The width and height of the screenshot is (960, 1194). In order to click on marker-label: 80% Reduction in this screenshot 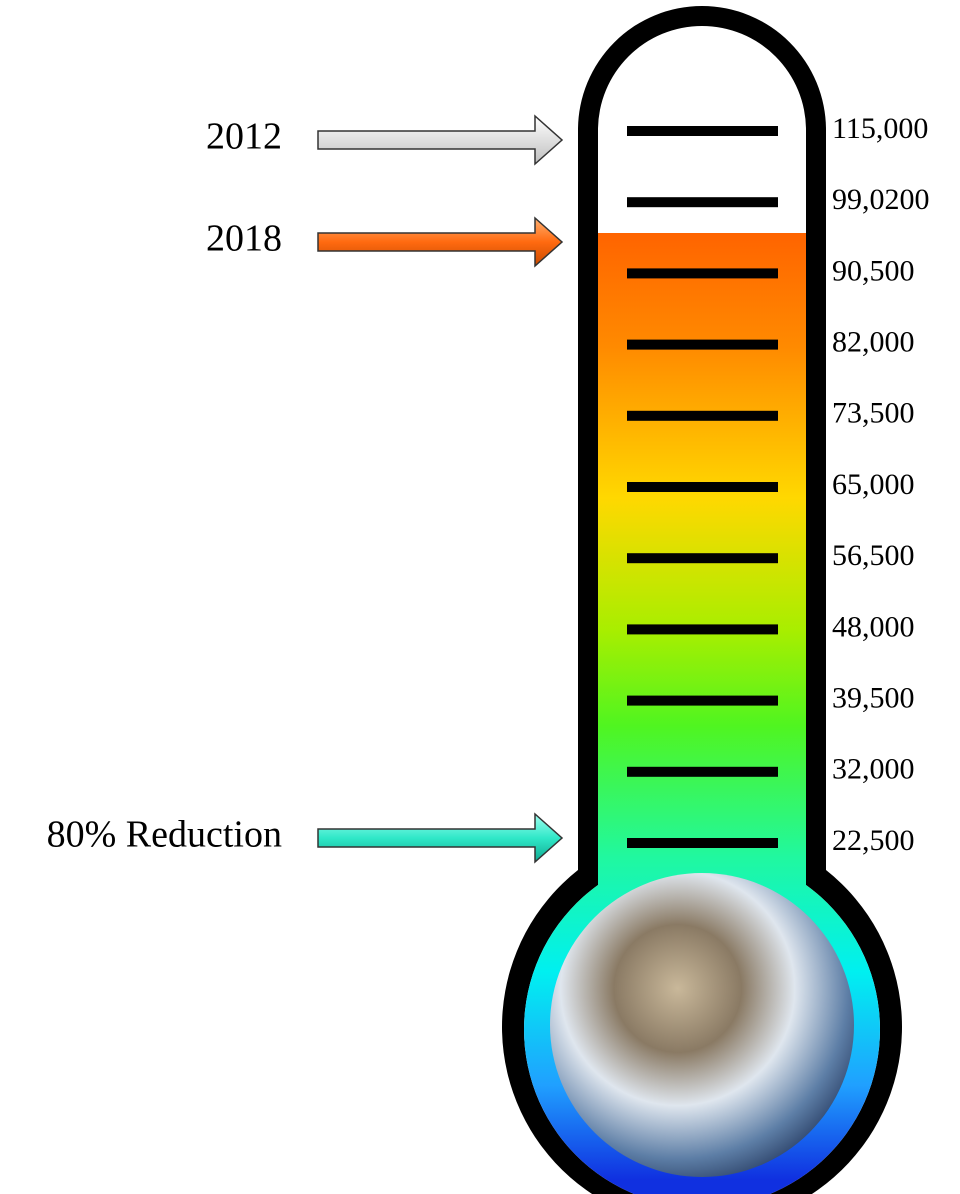, I will do `click(164, 835)`.